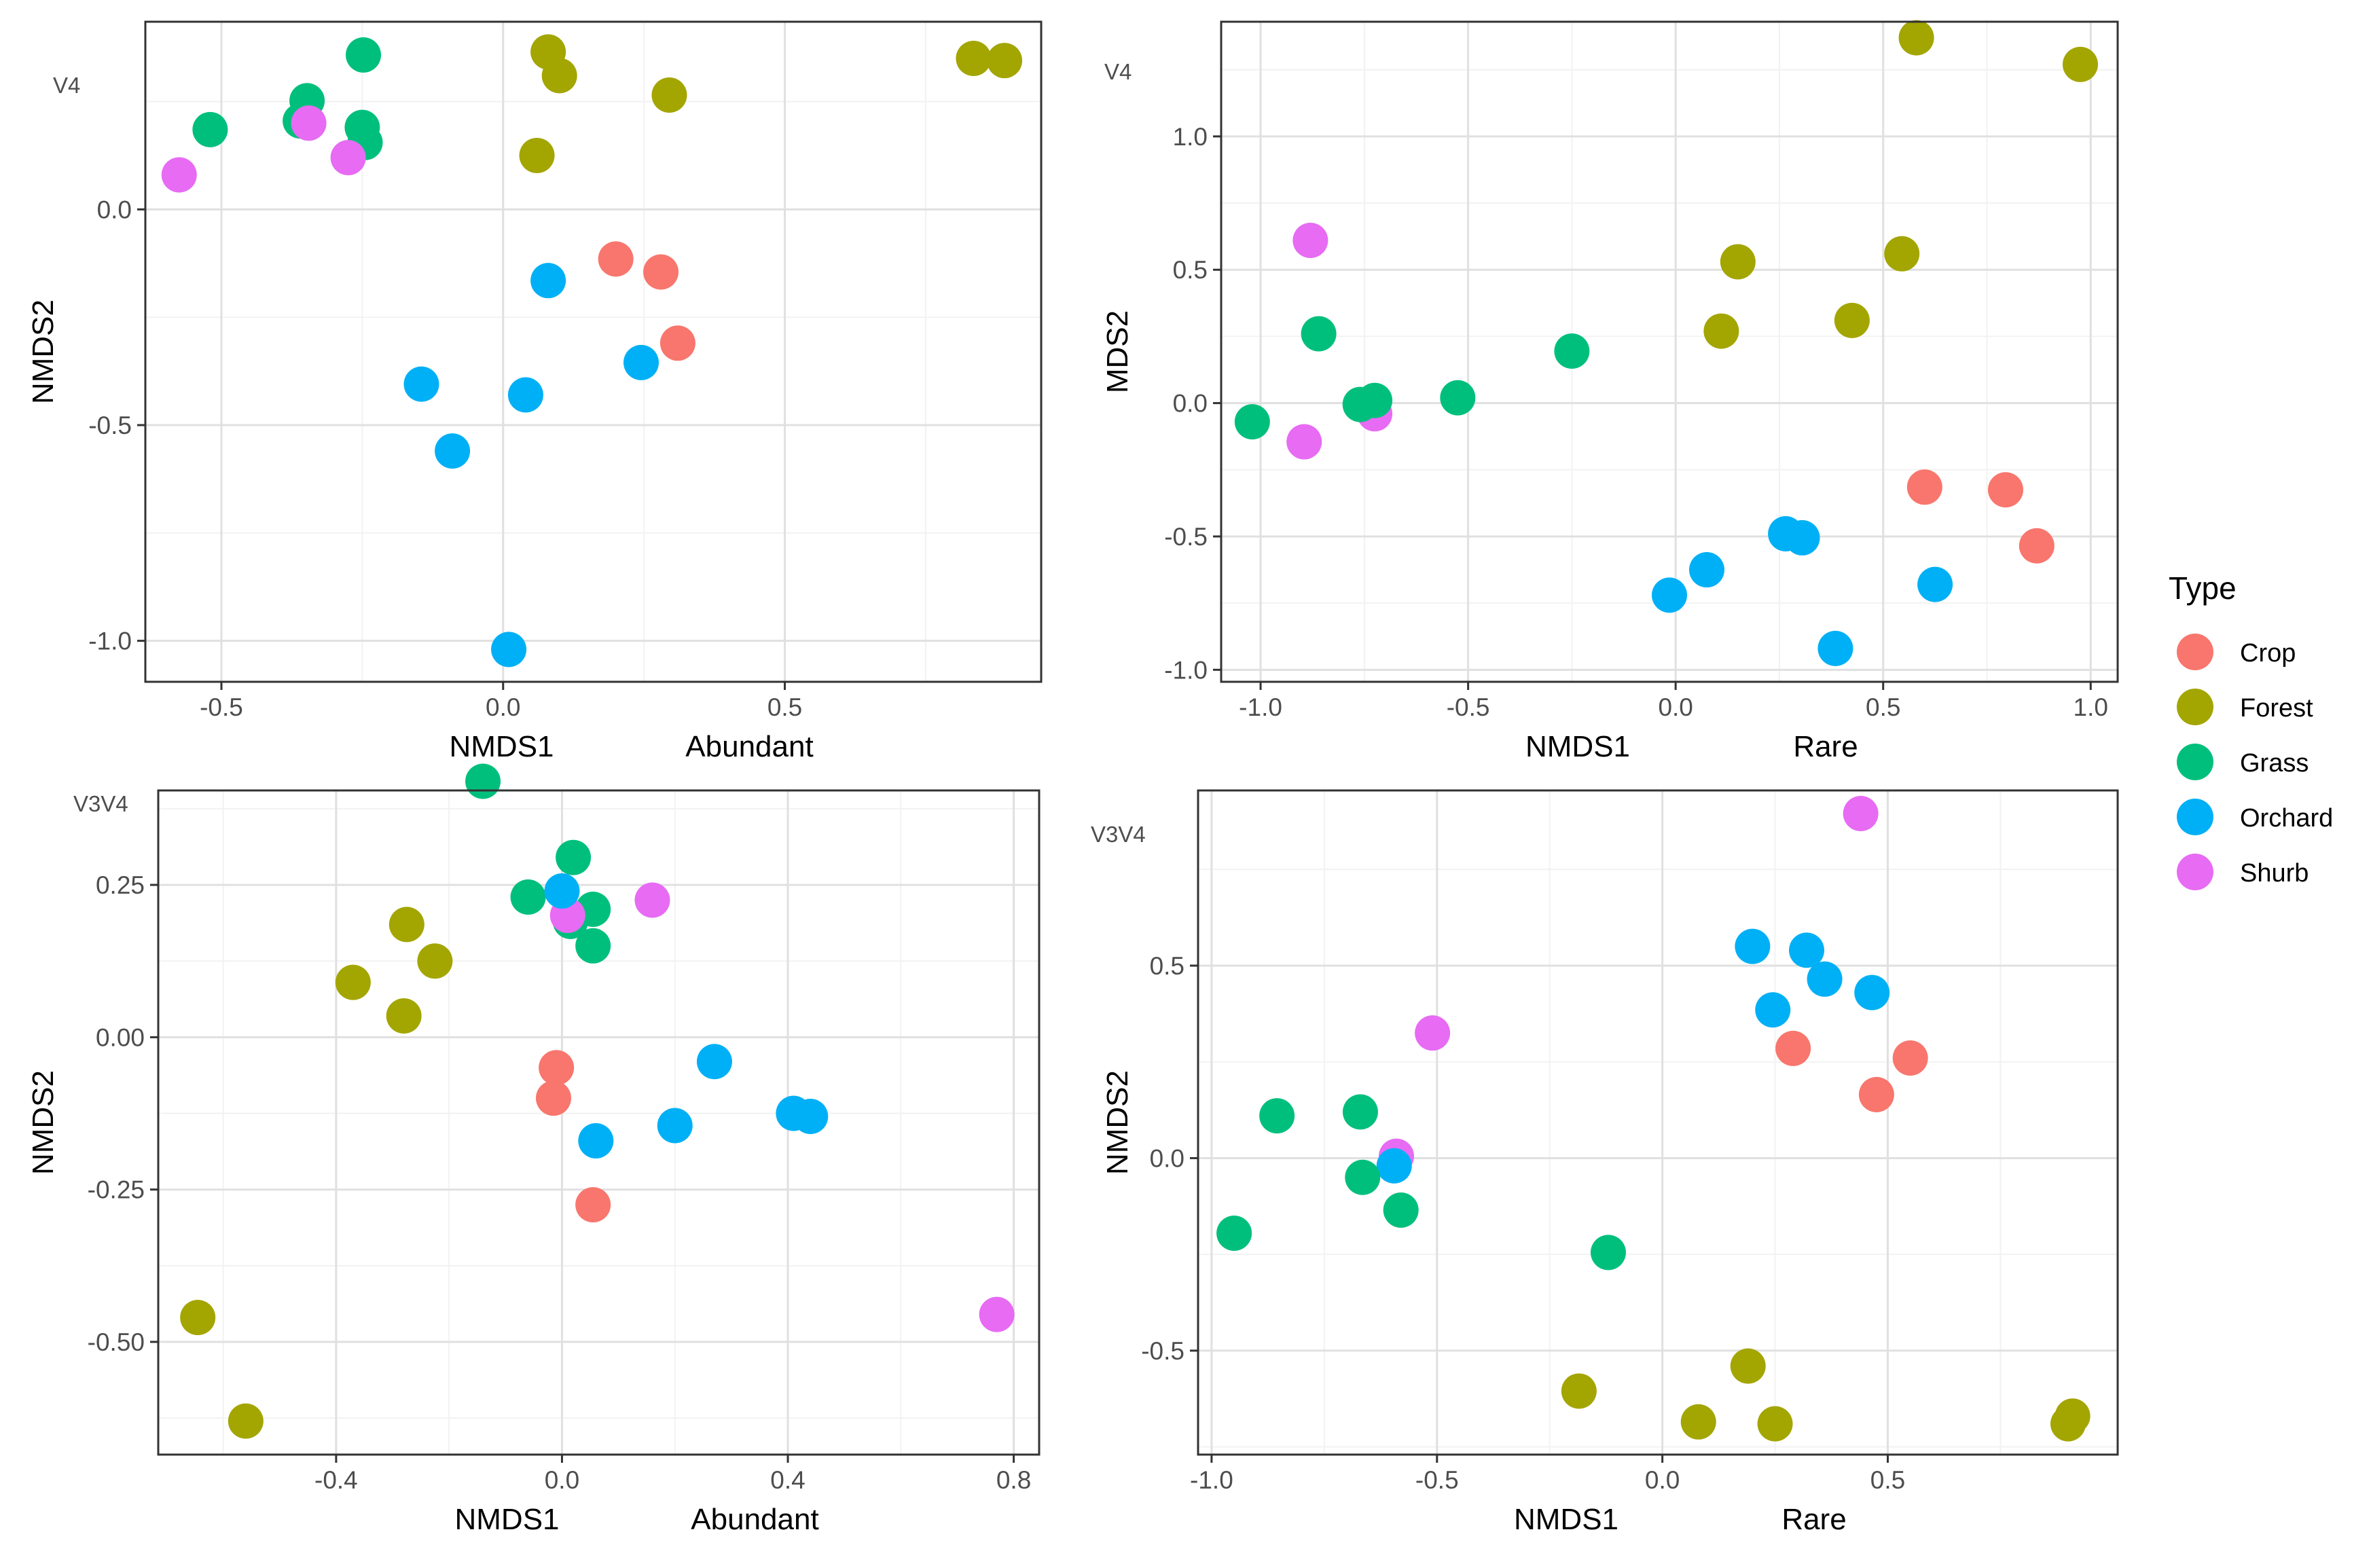  What do you see at coordinates (2276, 708) in the screenshot?
I see `legend-label: Forest` at bounding box center [2276, 708].